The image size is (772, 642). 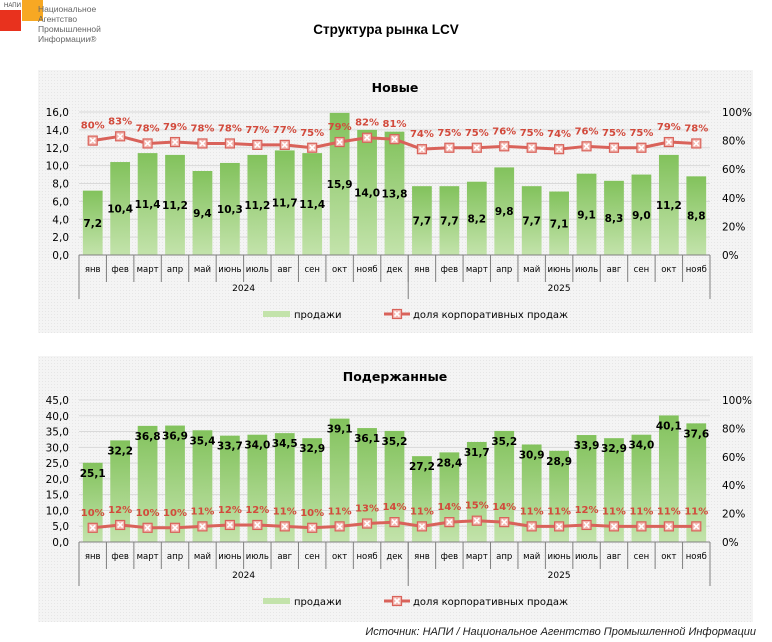 I want to click on group-label: 2024, so click(x=243, y=289).